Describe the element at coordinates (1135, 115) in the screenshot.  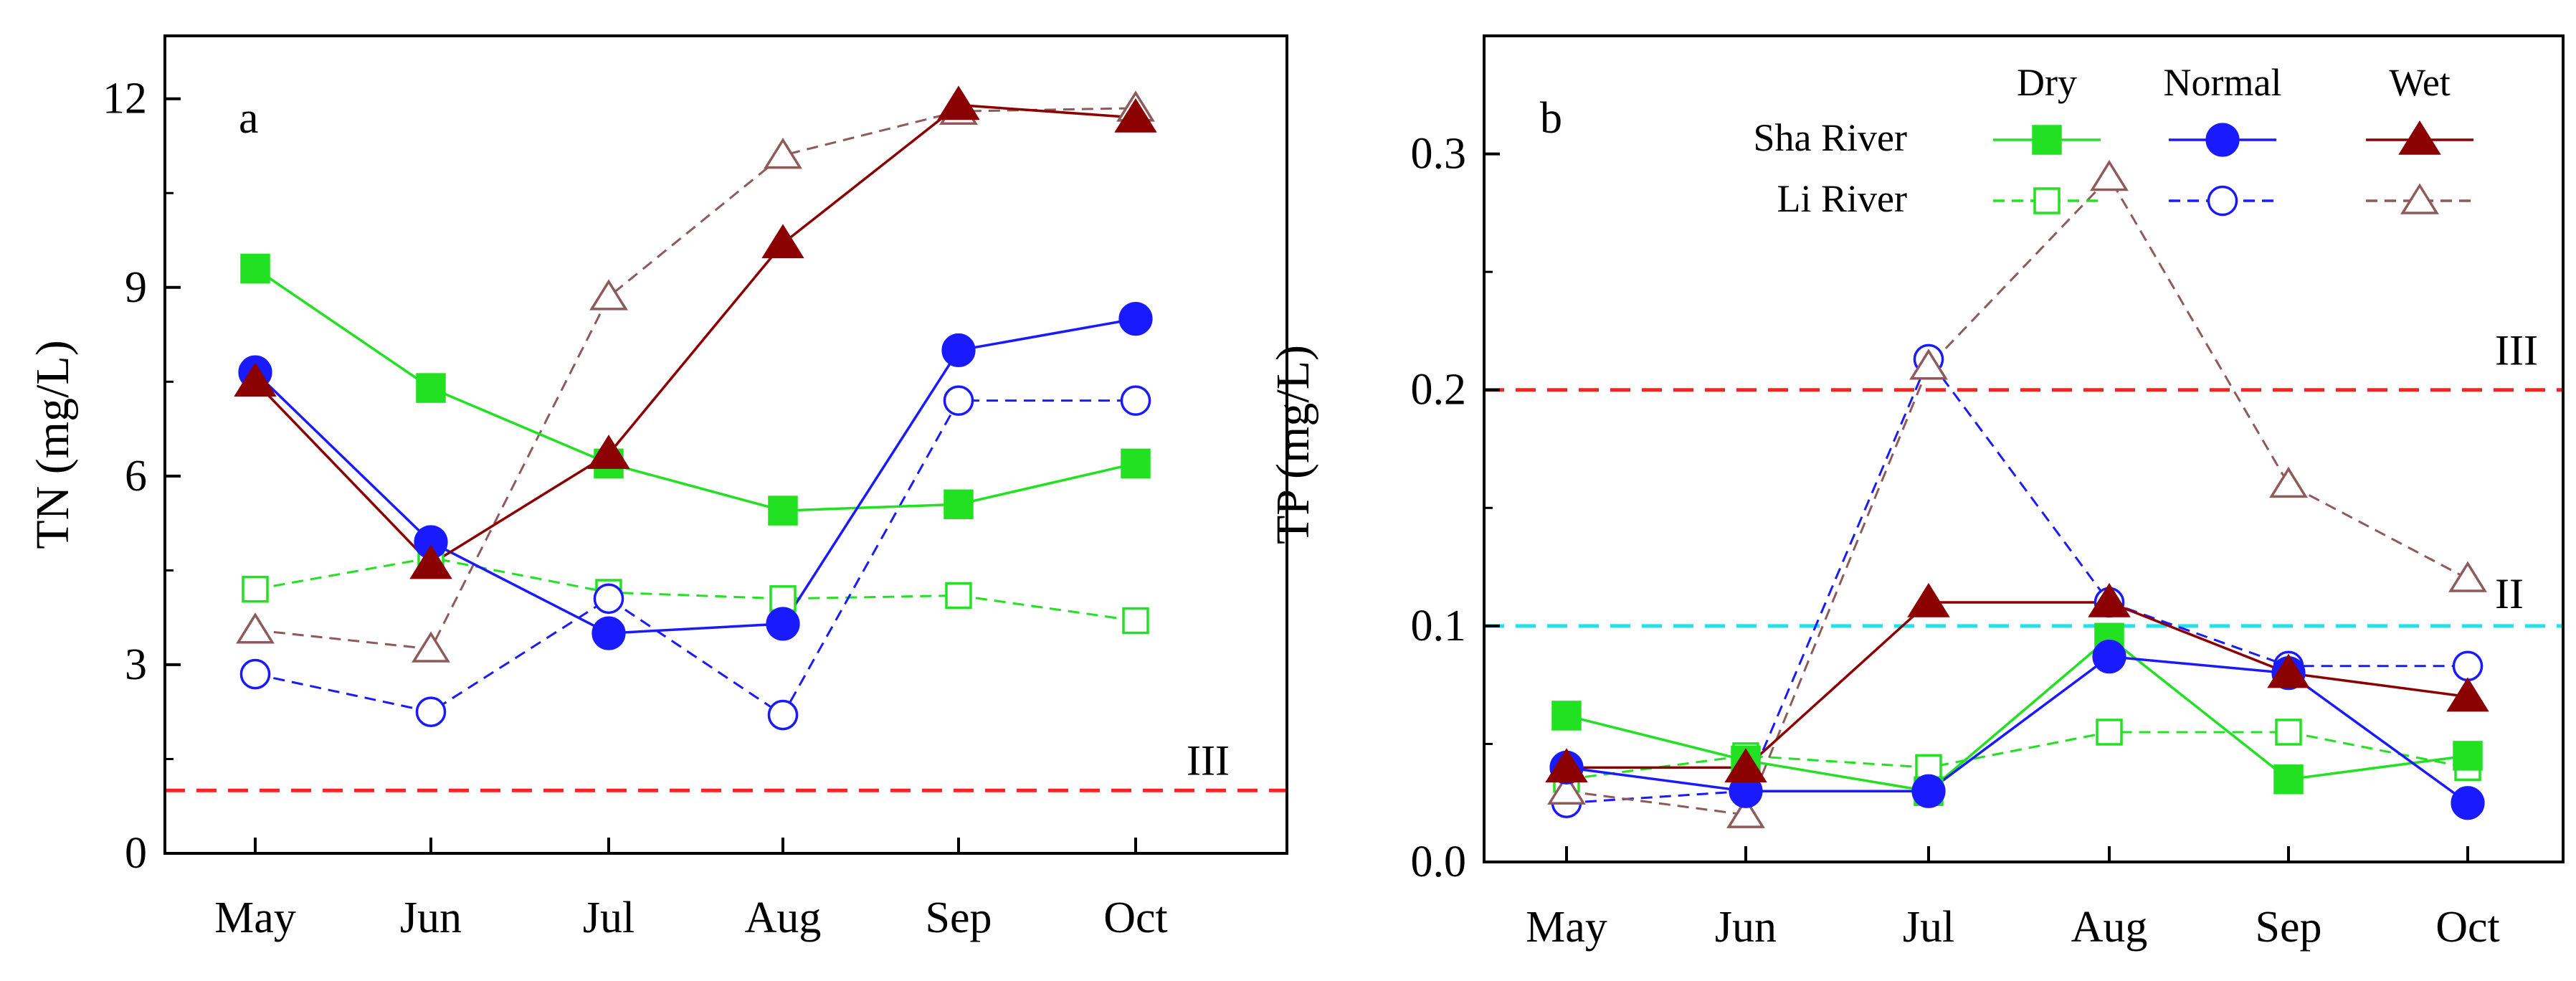
I see `panel-a-point-sha-river-wet-oct` at that location.